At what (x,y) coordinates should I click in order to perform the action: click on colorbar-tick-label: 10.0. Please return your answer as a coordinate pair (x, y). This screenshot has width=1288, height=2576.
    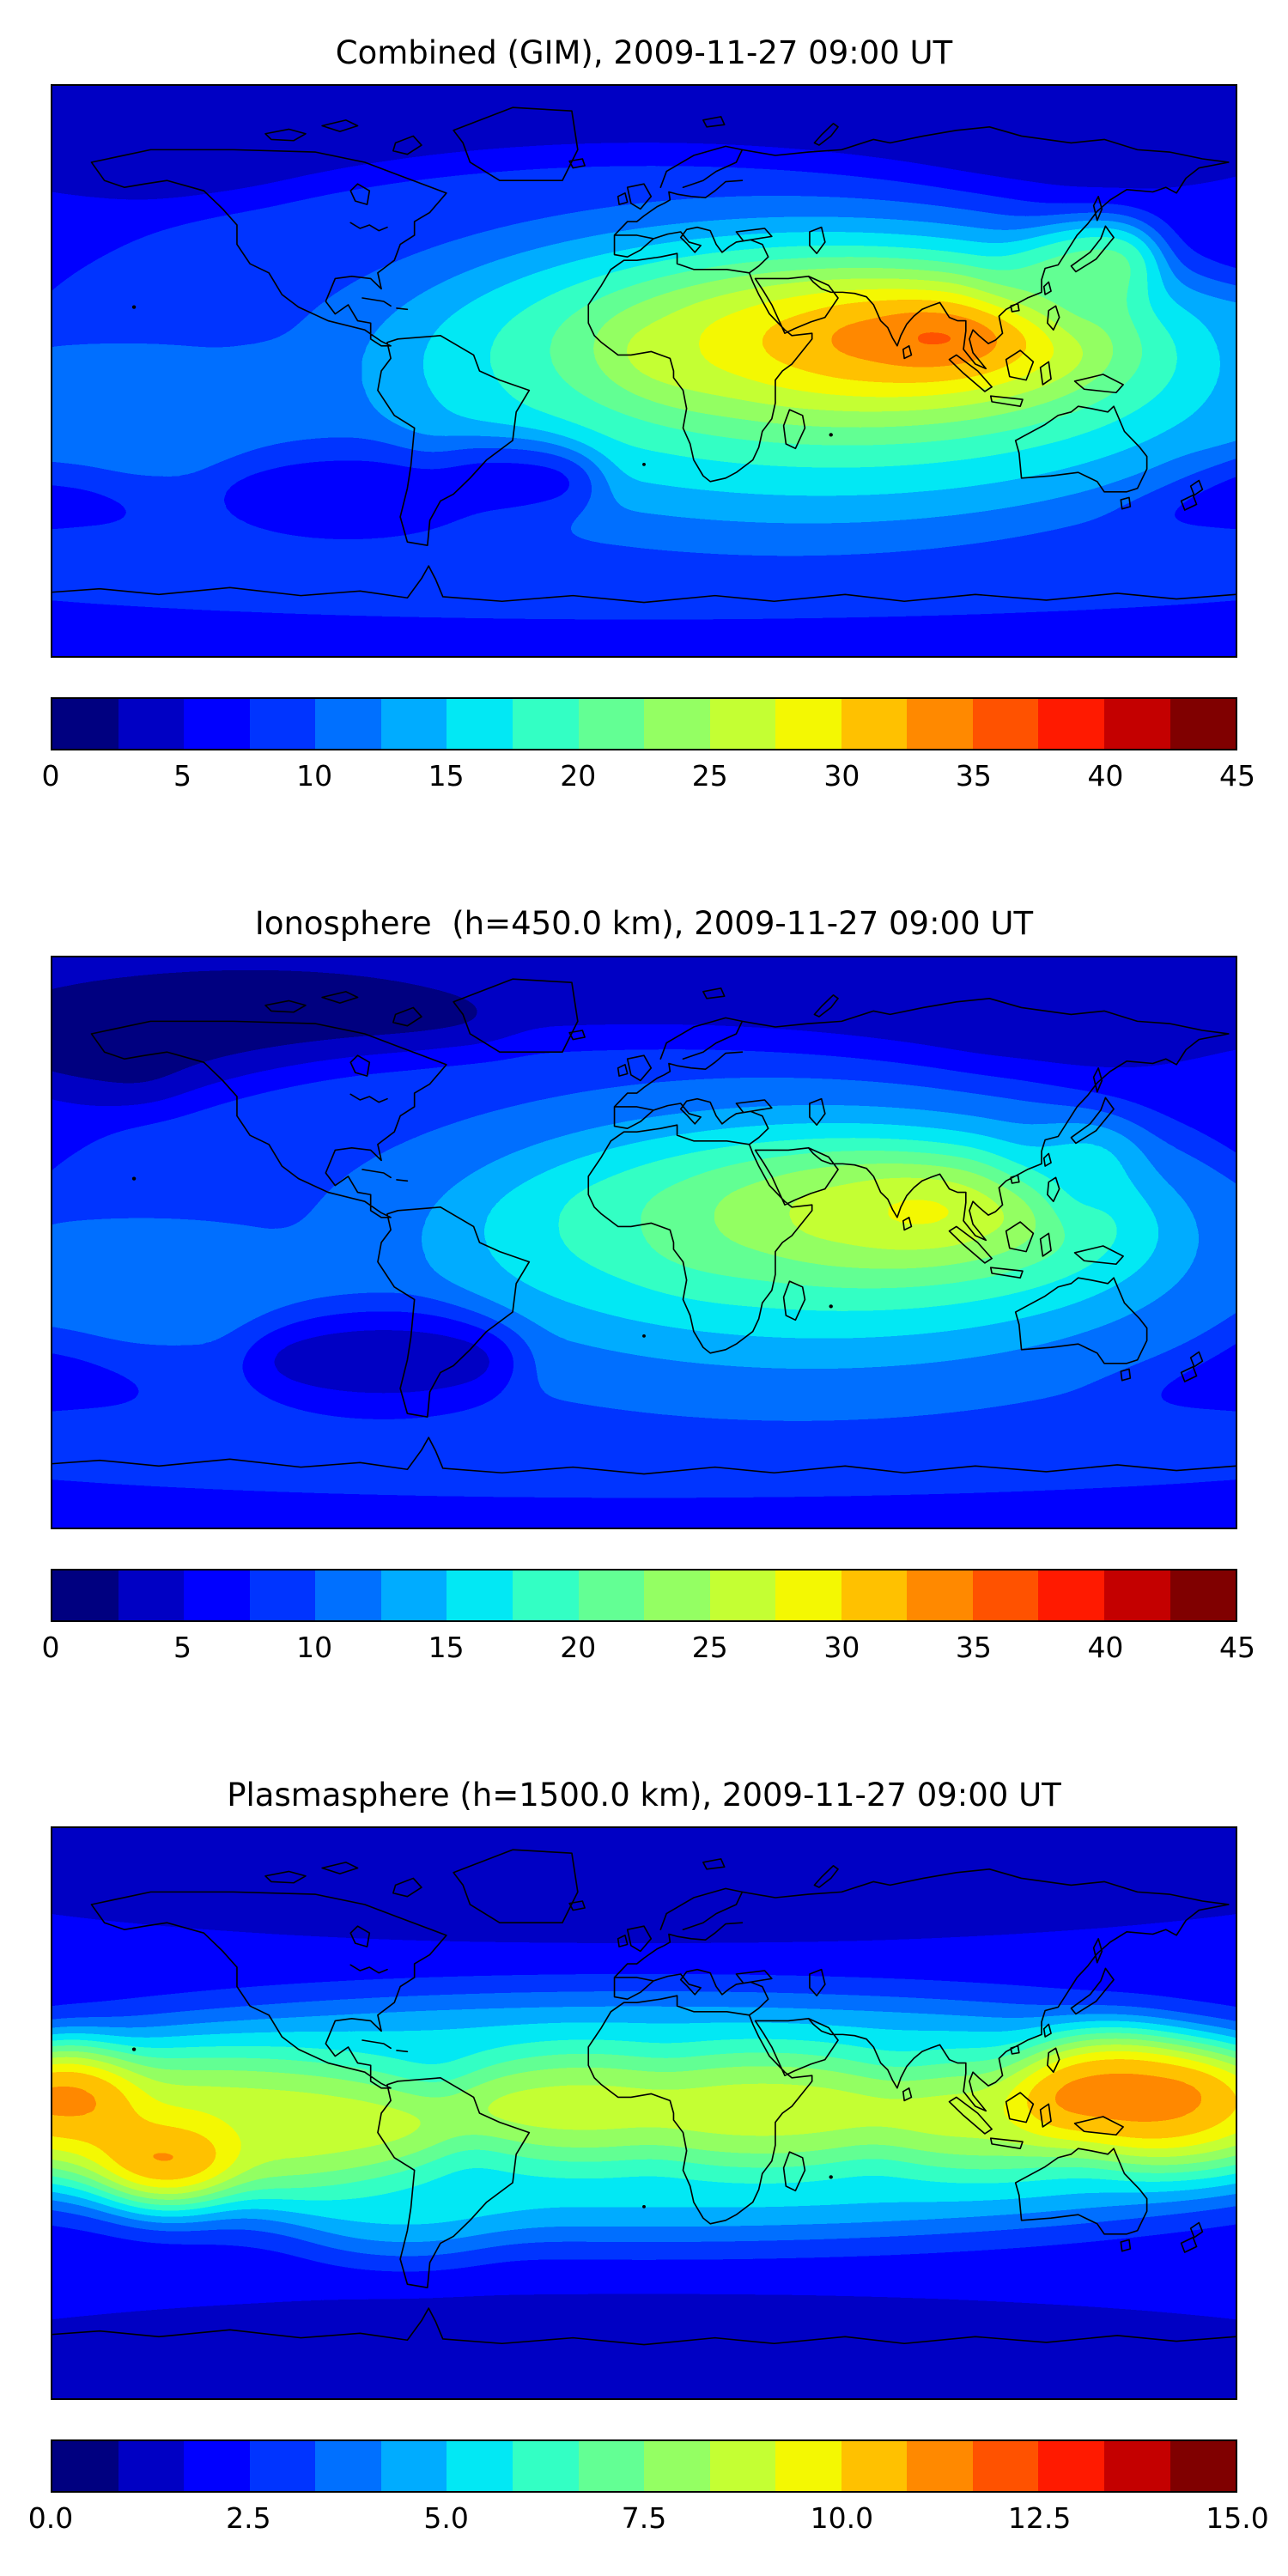
    Looking at the image, I should click on (842, 2518).